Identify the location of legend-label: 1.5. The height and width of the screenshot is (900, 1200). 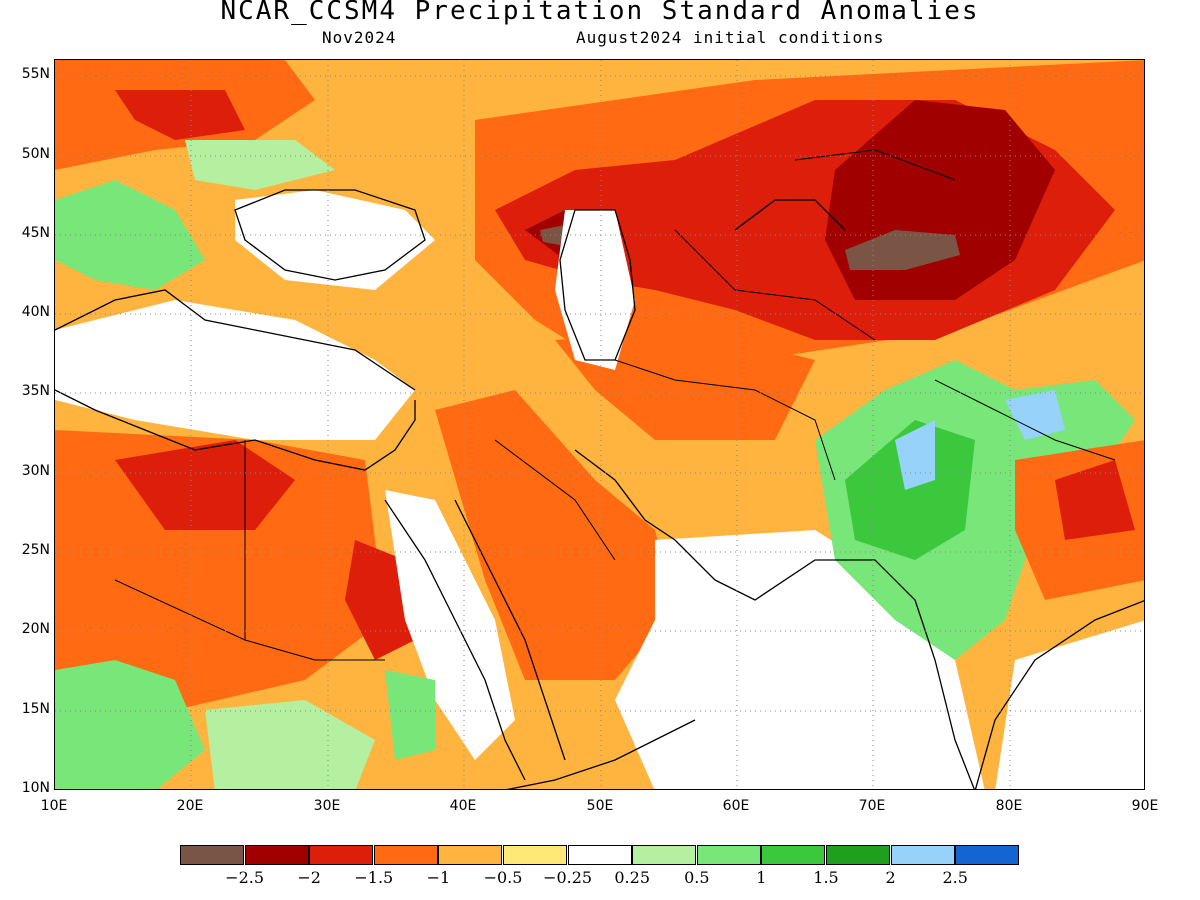
(826, 877).